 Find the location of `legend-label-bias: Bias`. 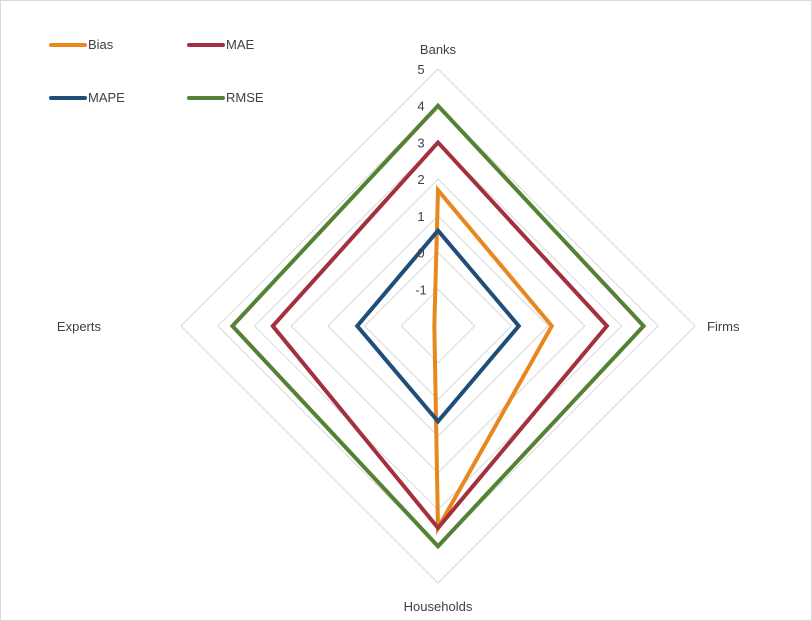

legend-label-bias: Bias is located at coordinates (101, 44).